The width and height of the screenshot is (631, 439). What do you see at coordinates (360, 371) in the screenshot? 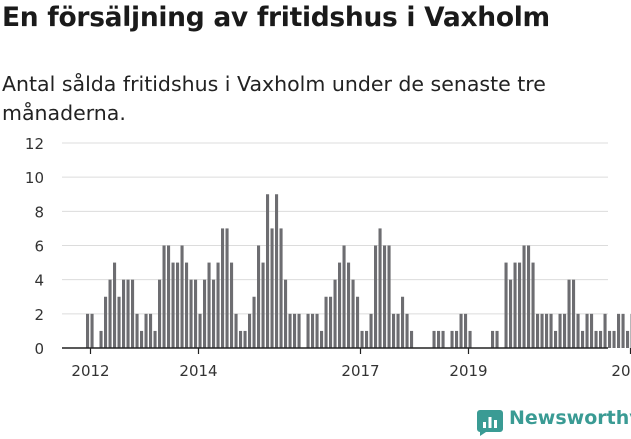
I see `x-tick-label: 2017` at bounding box center [360, 371].